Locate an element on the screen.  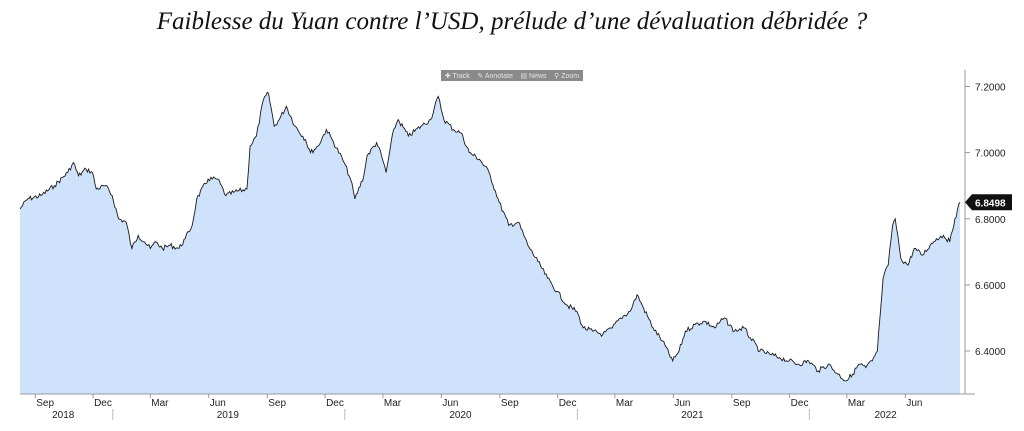
last-value-label: 6.8498 is located at coordinates (990, 203).